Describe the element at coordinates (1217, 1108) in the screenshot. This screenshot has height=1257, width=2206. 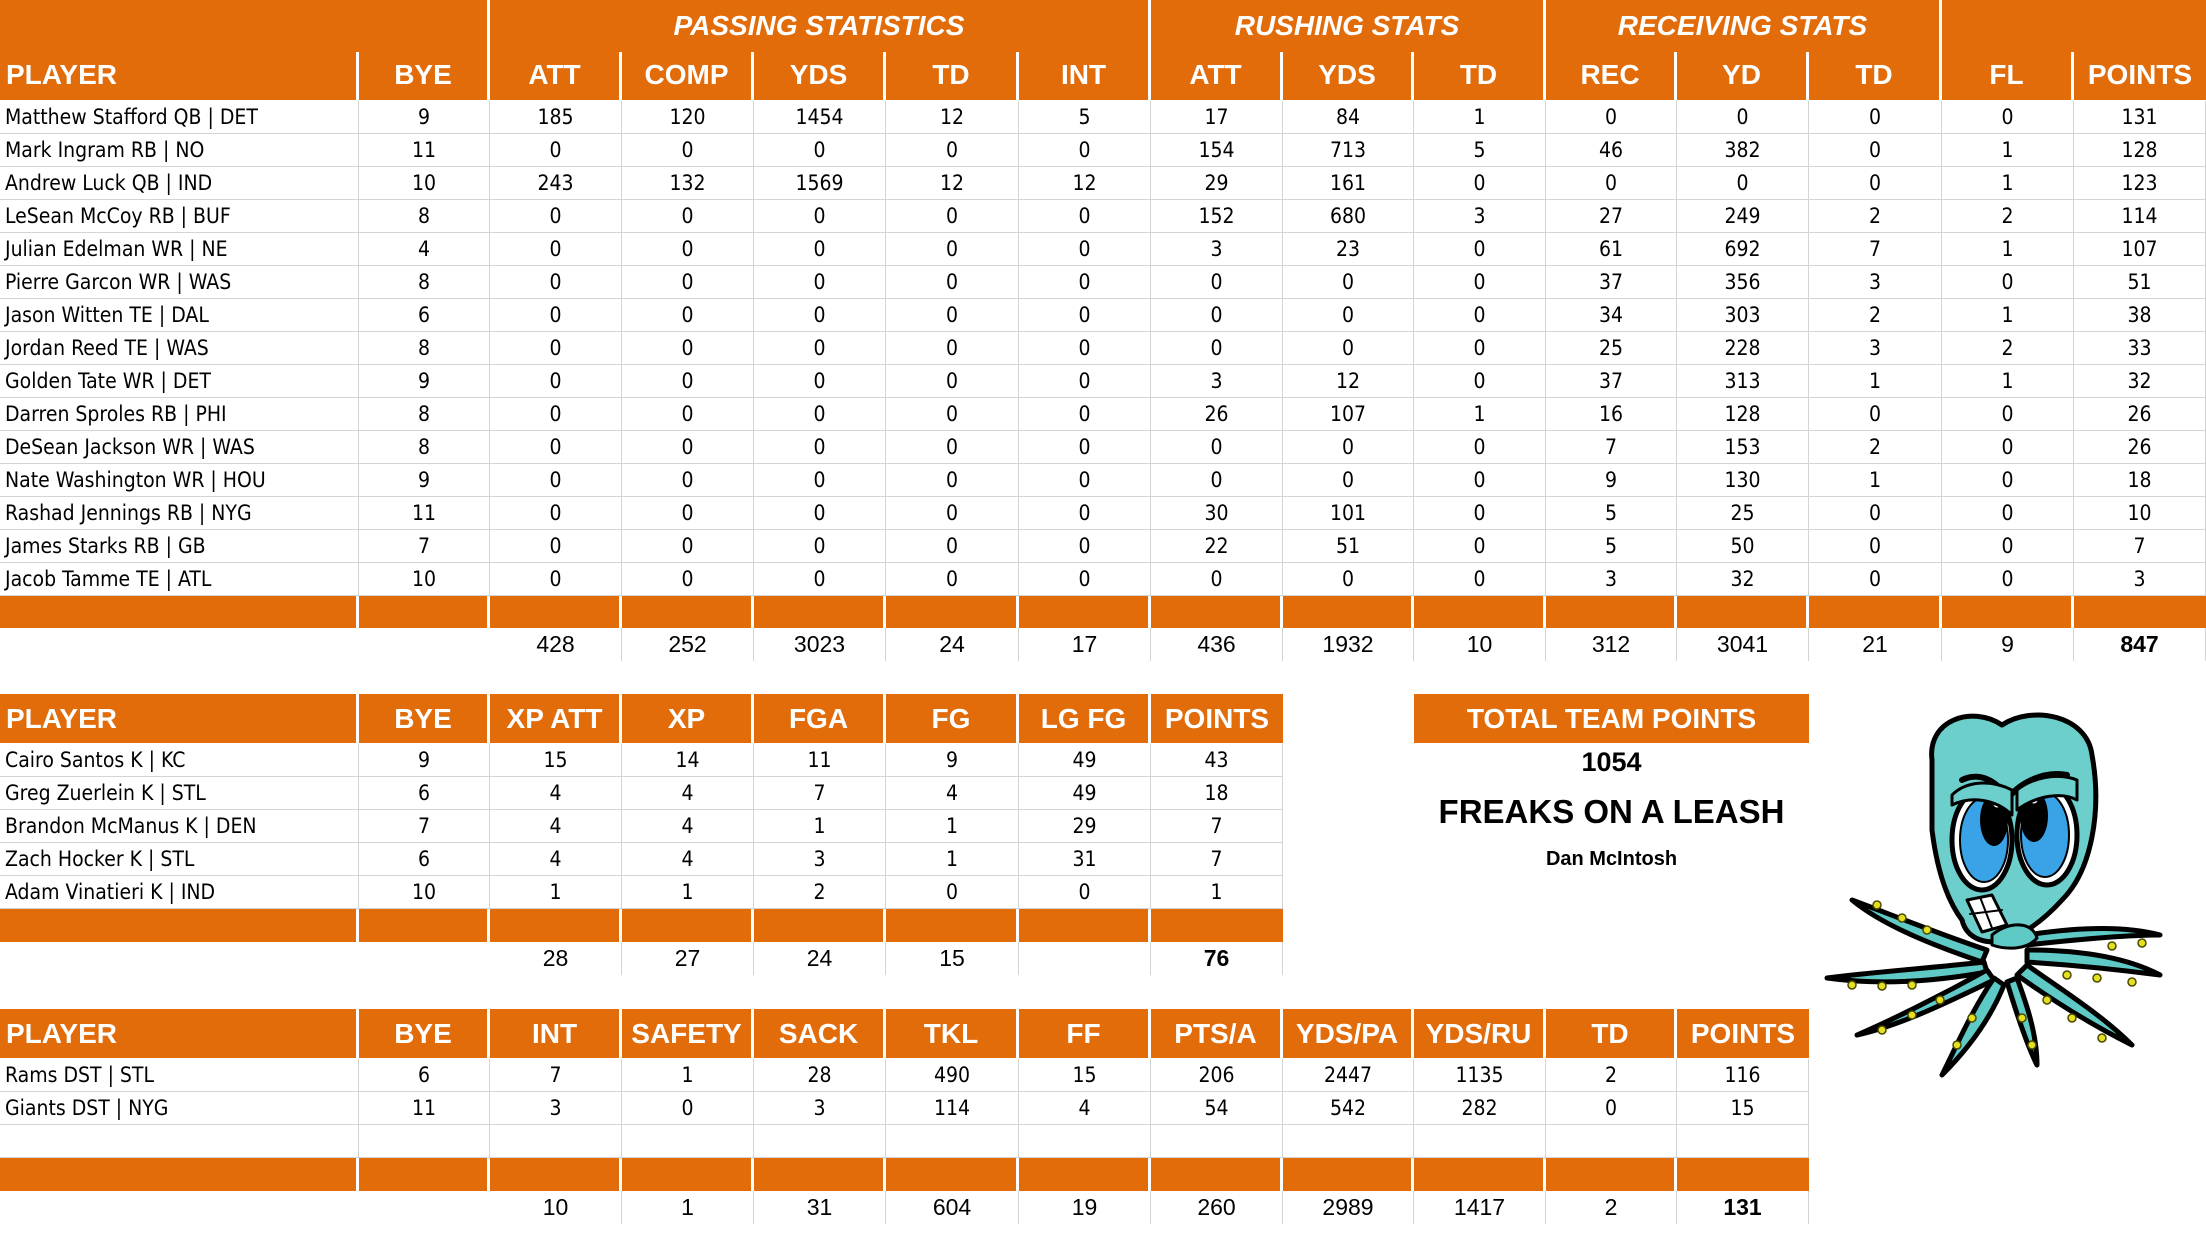
I see `stat-cell: 54` at that location.